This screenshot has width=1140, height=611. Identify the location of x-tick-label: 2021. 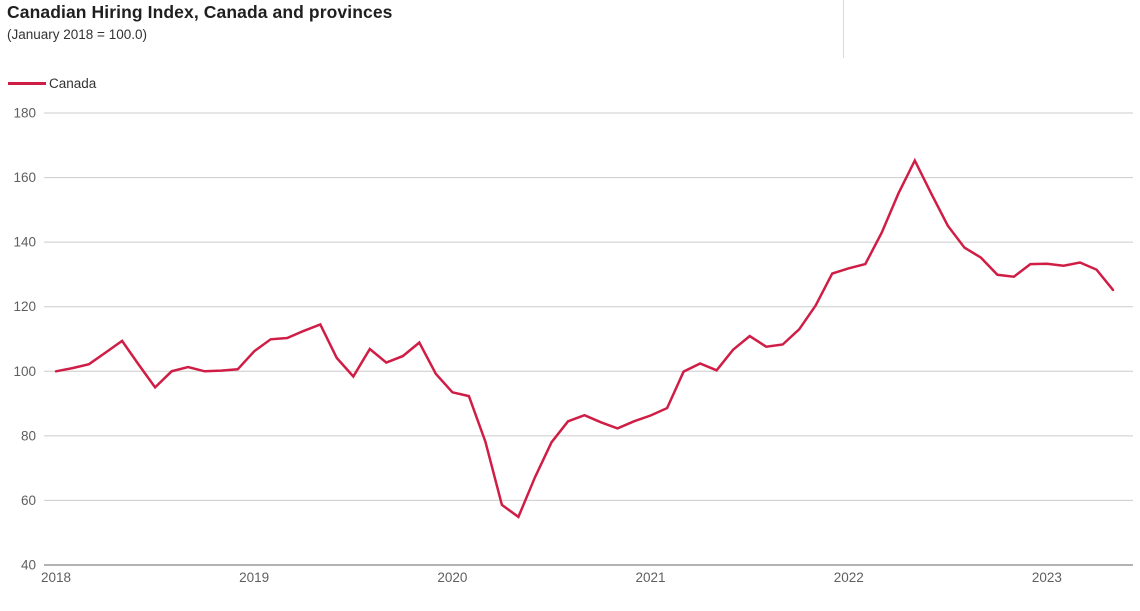
(651, 577).